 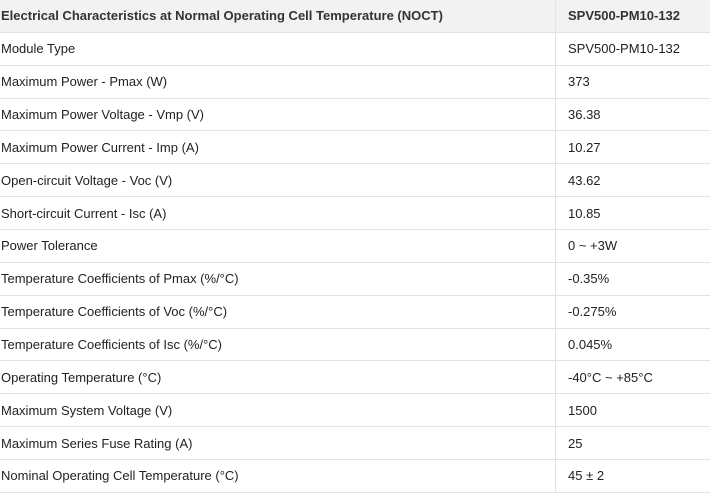 I want to click on value-cell: 1500, so click(x=582, y=410).